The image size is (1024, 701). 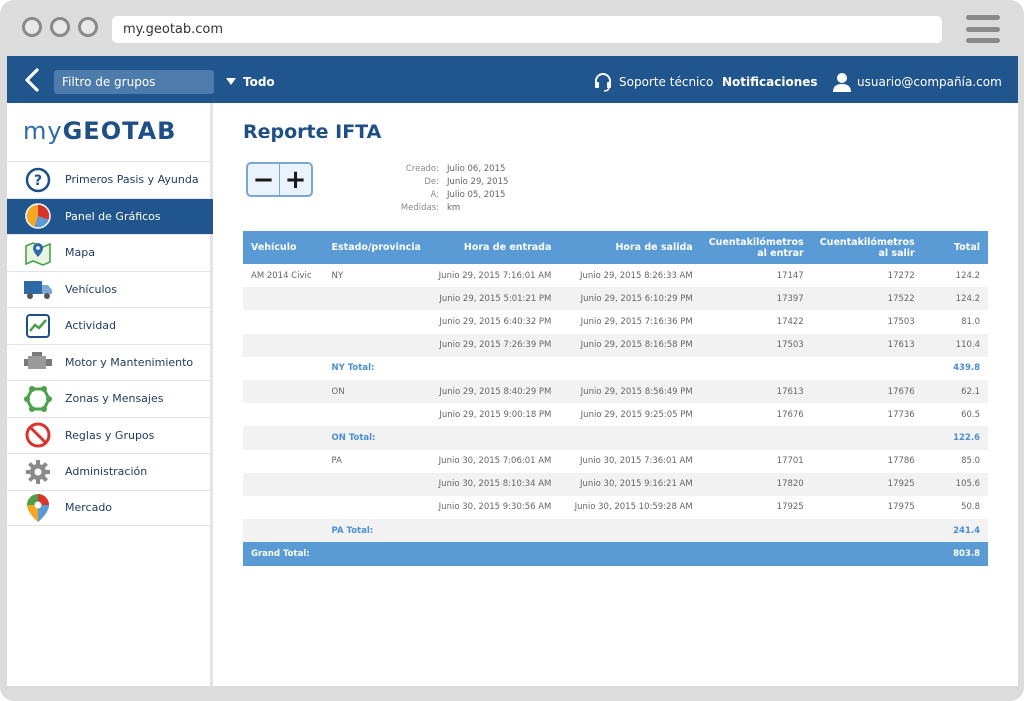 What do you see at coordinates (955, 391) in the screenshot?
I see `cell-total: 62.1` at bounding box center [955, 391].